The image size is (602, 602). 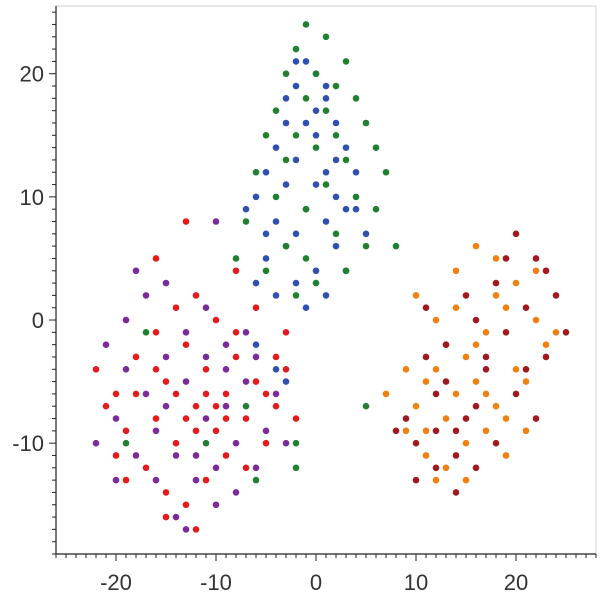 I want to click on x-tick-label: -20, so click(x=116, y=582).